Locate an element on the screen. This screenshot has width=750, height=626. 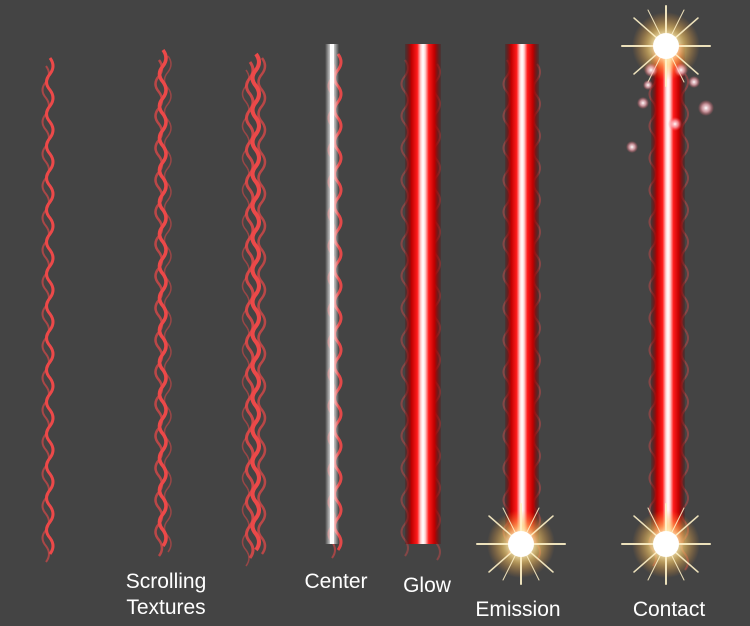
emission-flare-bottom is located at coordinates (666, 544).